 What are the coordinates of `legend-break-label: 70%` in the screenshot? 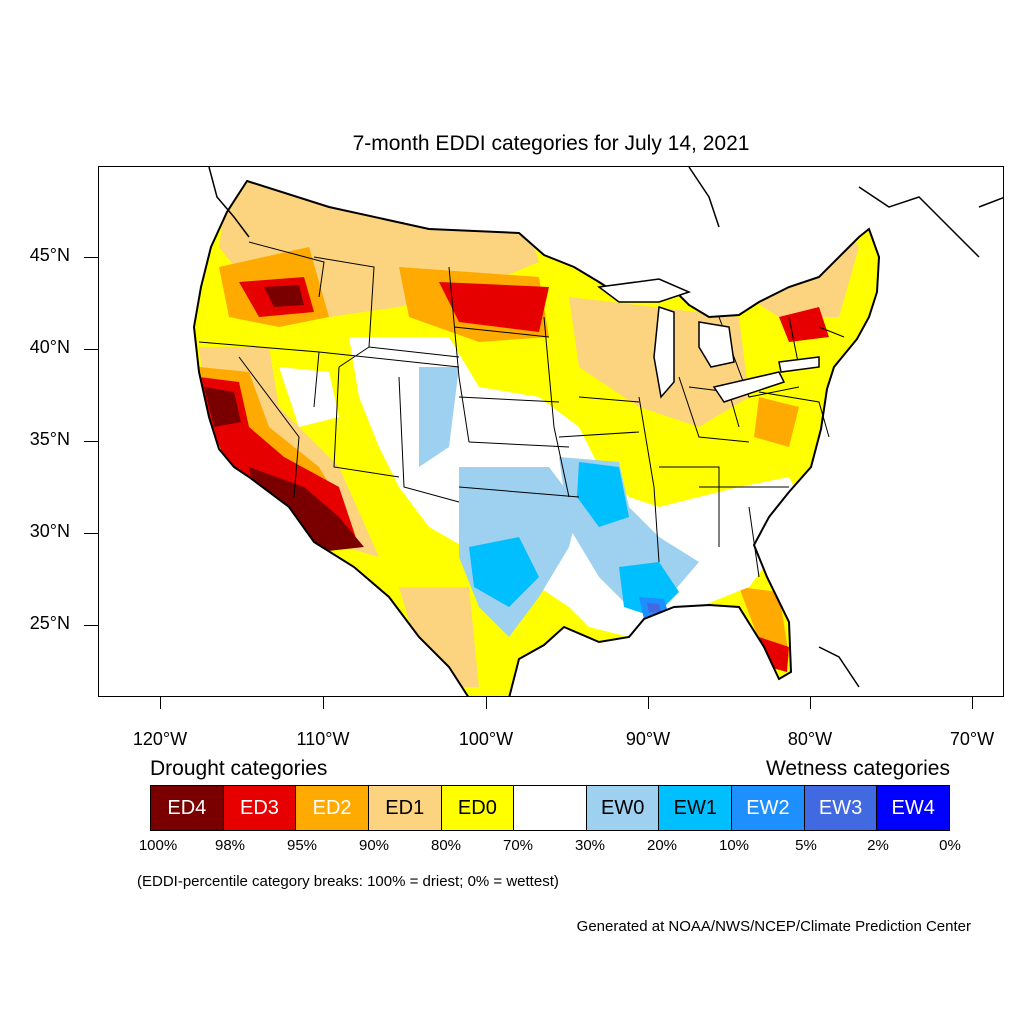 It's located at (518, 845).